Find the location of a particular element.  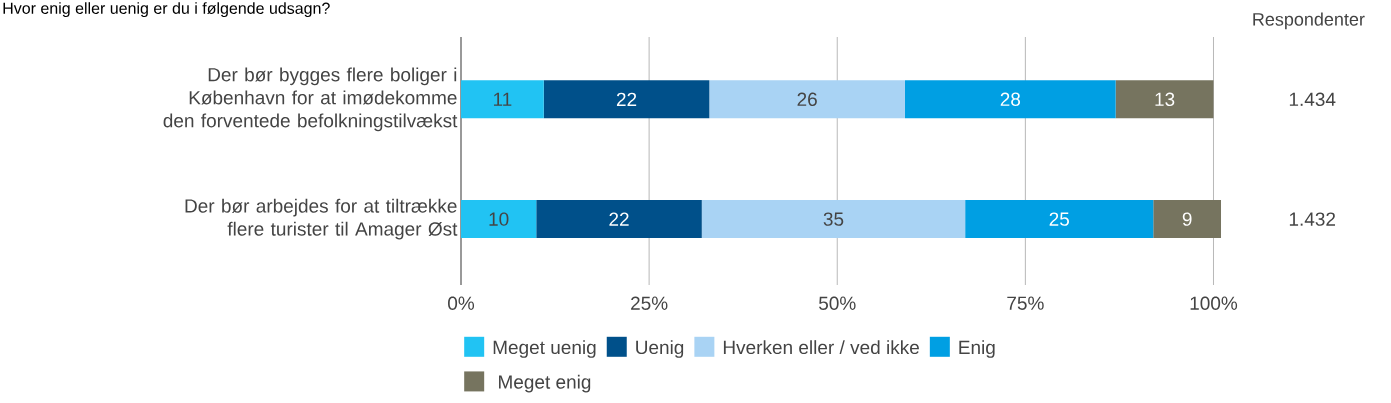

text: Respondenter is located at coordinates (1309, 21).